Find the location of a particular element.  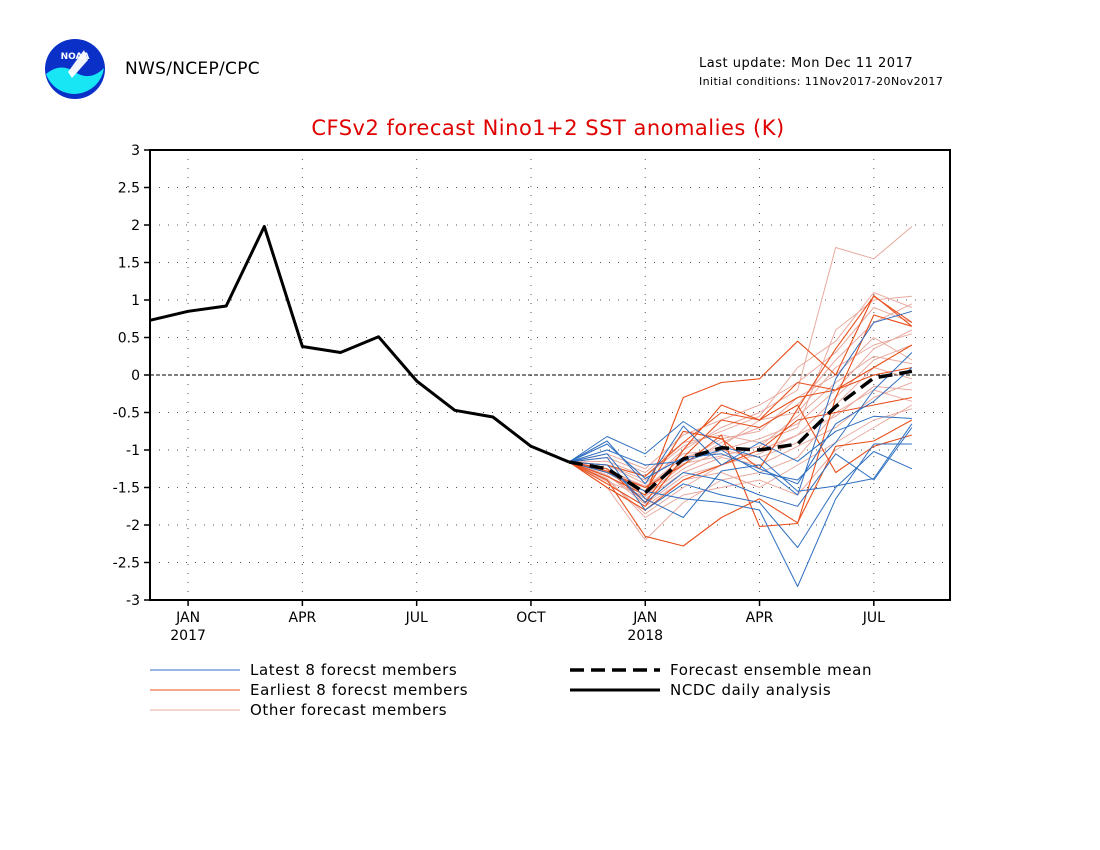

noaa-logo-icon: NOAA is located at coordinates (75, 69).